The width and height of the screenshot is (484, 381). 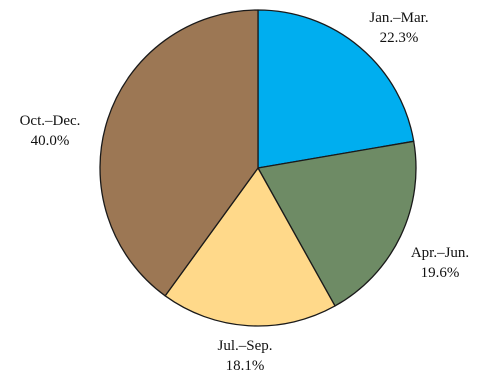 I want to click on slice-percent-1: 22.3%, so click(x=399, y=38).